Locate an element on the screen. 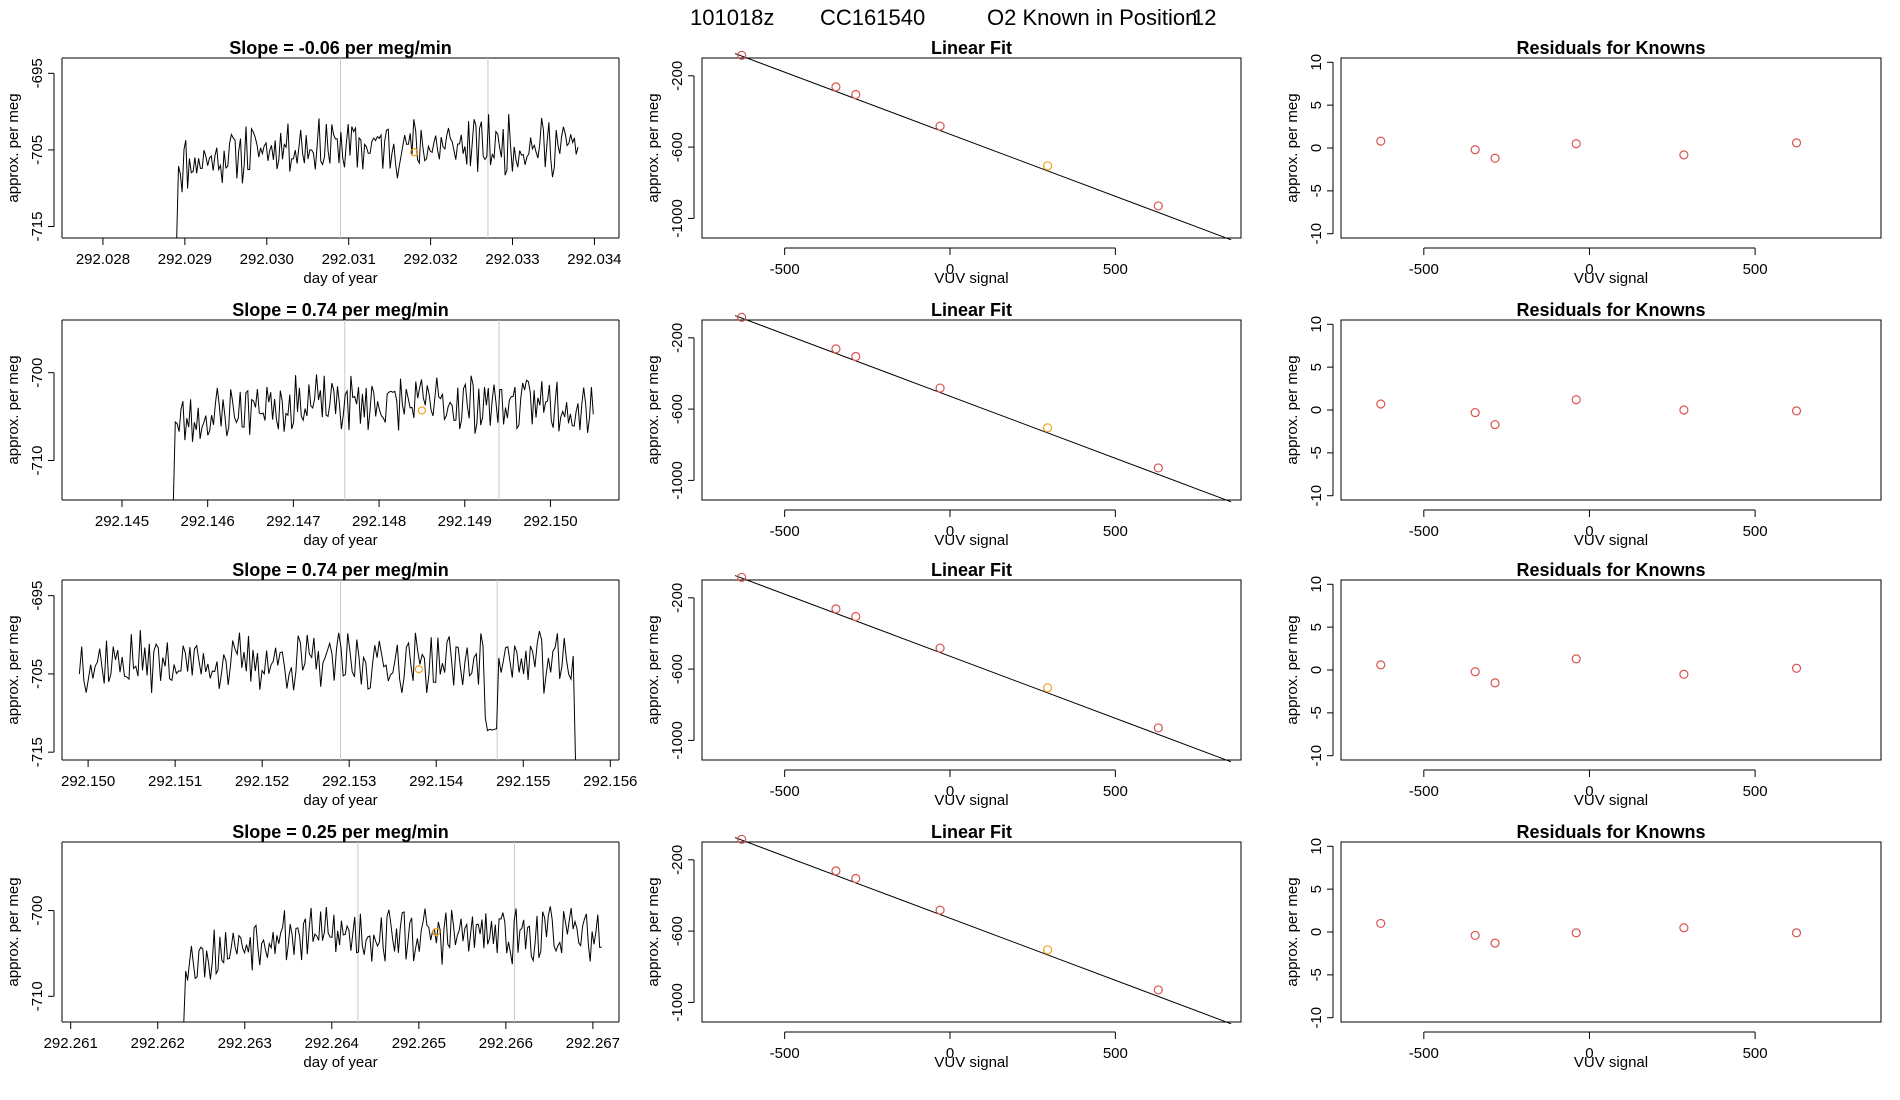 The image size is (1900, 1100). x-tick-label: 292.267 is located at coordinates (593, 1043).